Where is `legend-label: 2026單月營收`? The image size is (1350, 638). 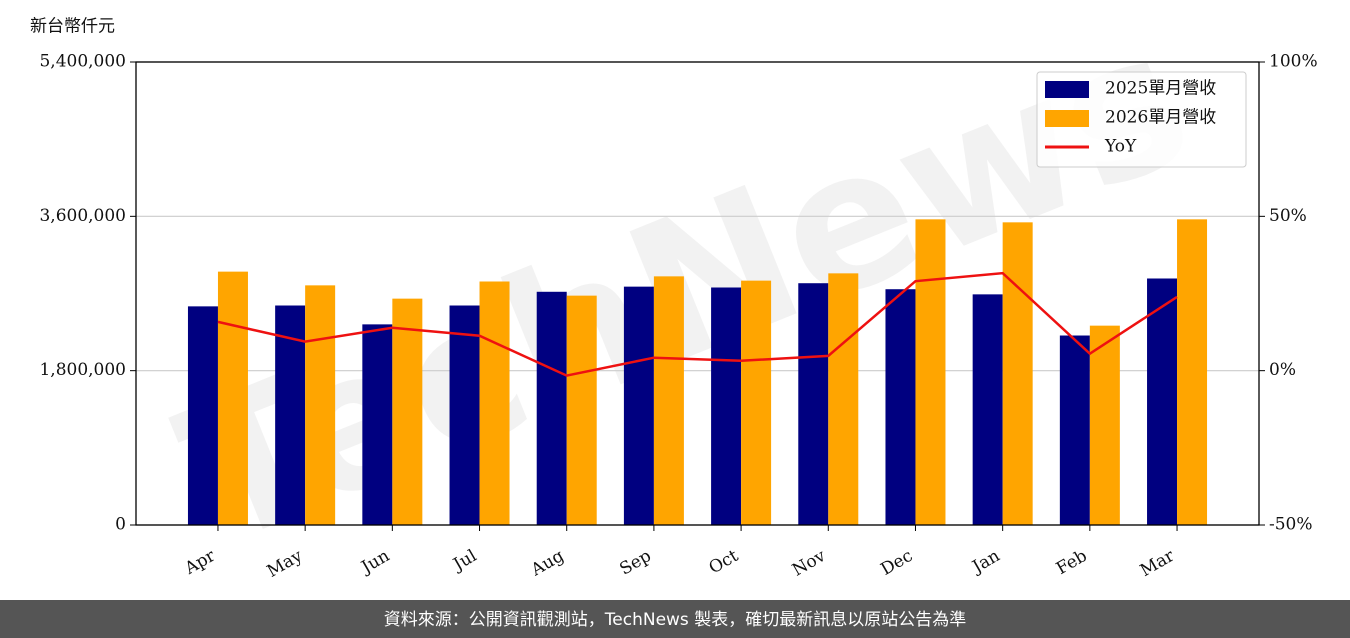
legend-label: 2026單月營收 is located at coordinates (1160, 118).